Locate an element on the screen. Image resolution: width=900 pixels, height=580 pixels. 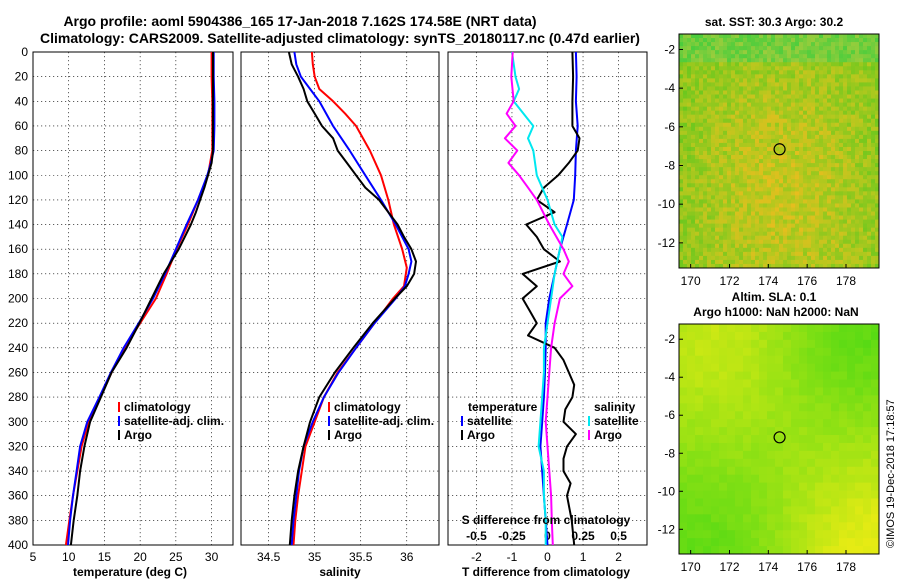
lon-tick-label: 176 is located at coordinates (807, 281).